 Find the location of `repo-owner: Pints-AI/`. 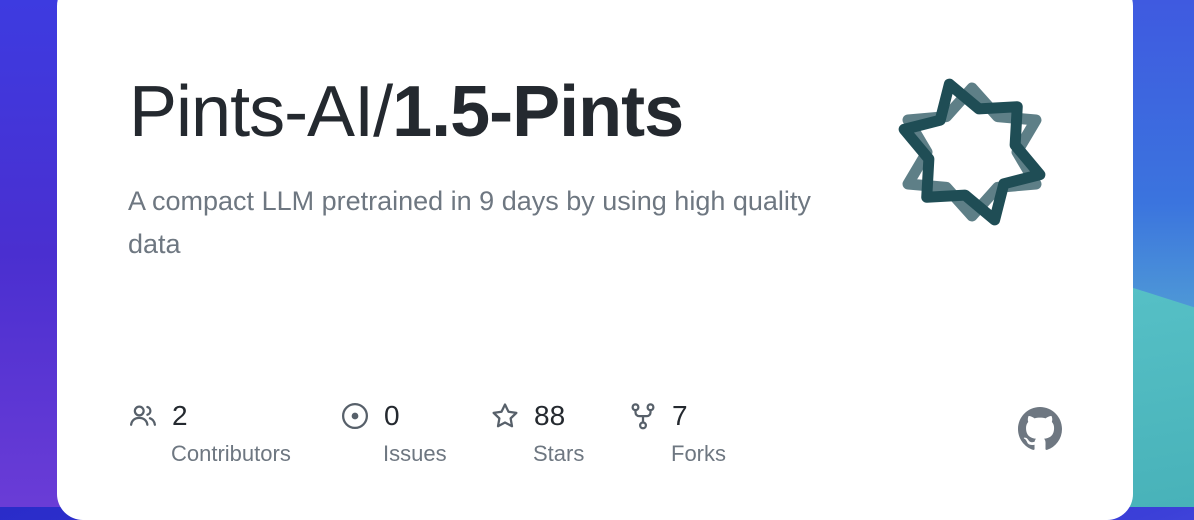

repo-owner: Pints-AI/ is located at coordinates (261, 112).